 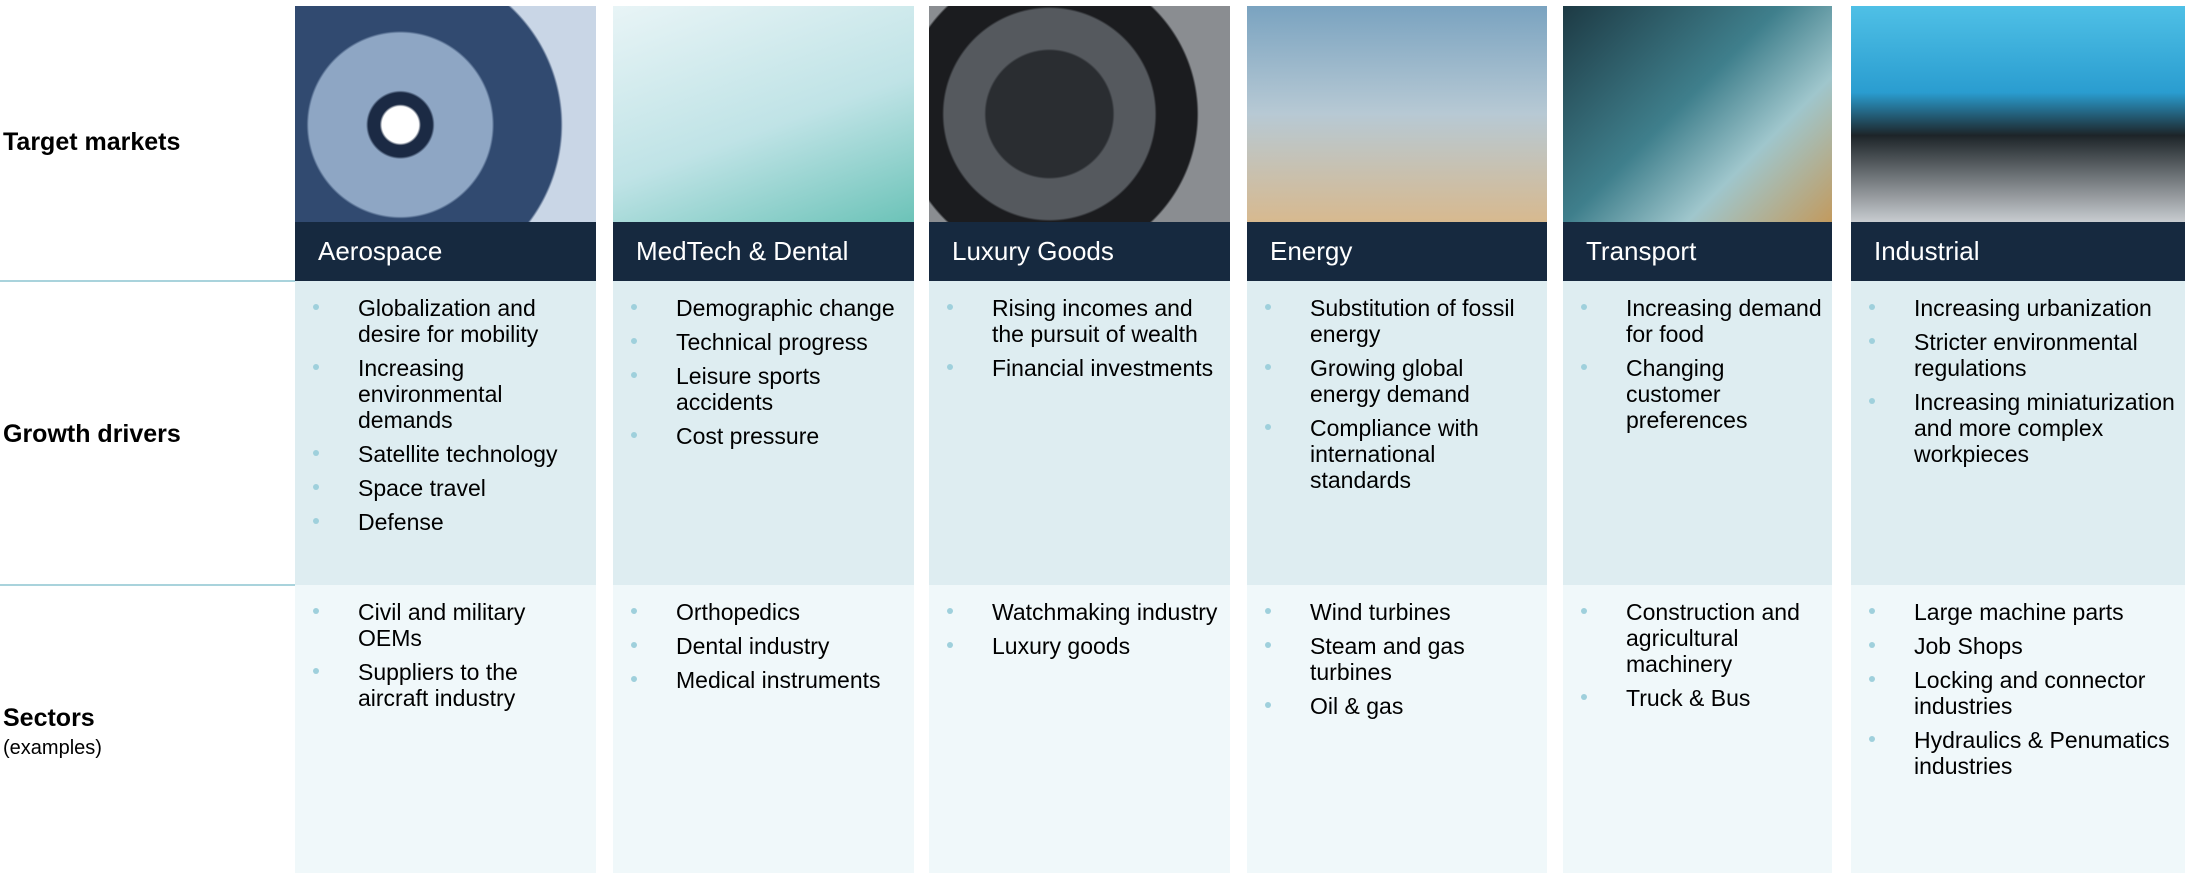 I want to click on driver-item: Leisure sports accidents, so click(x=768, y=389).